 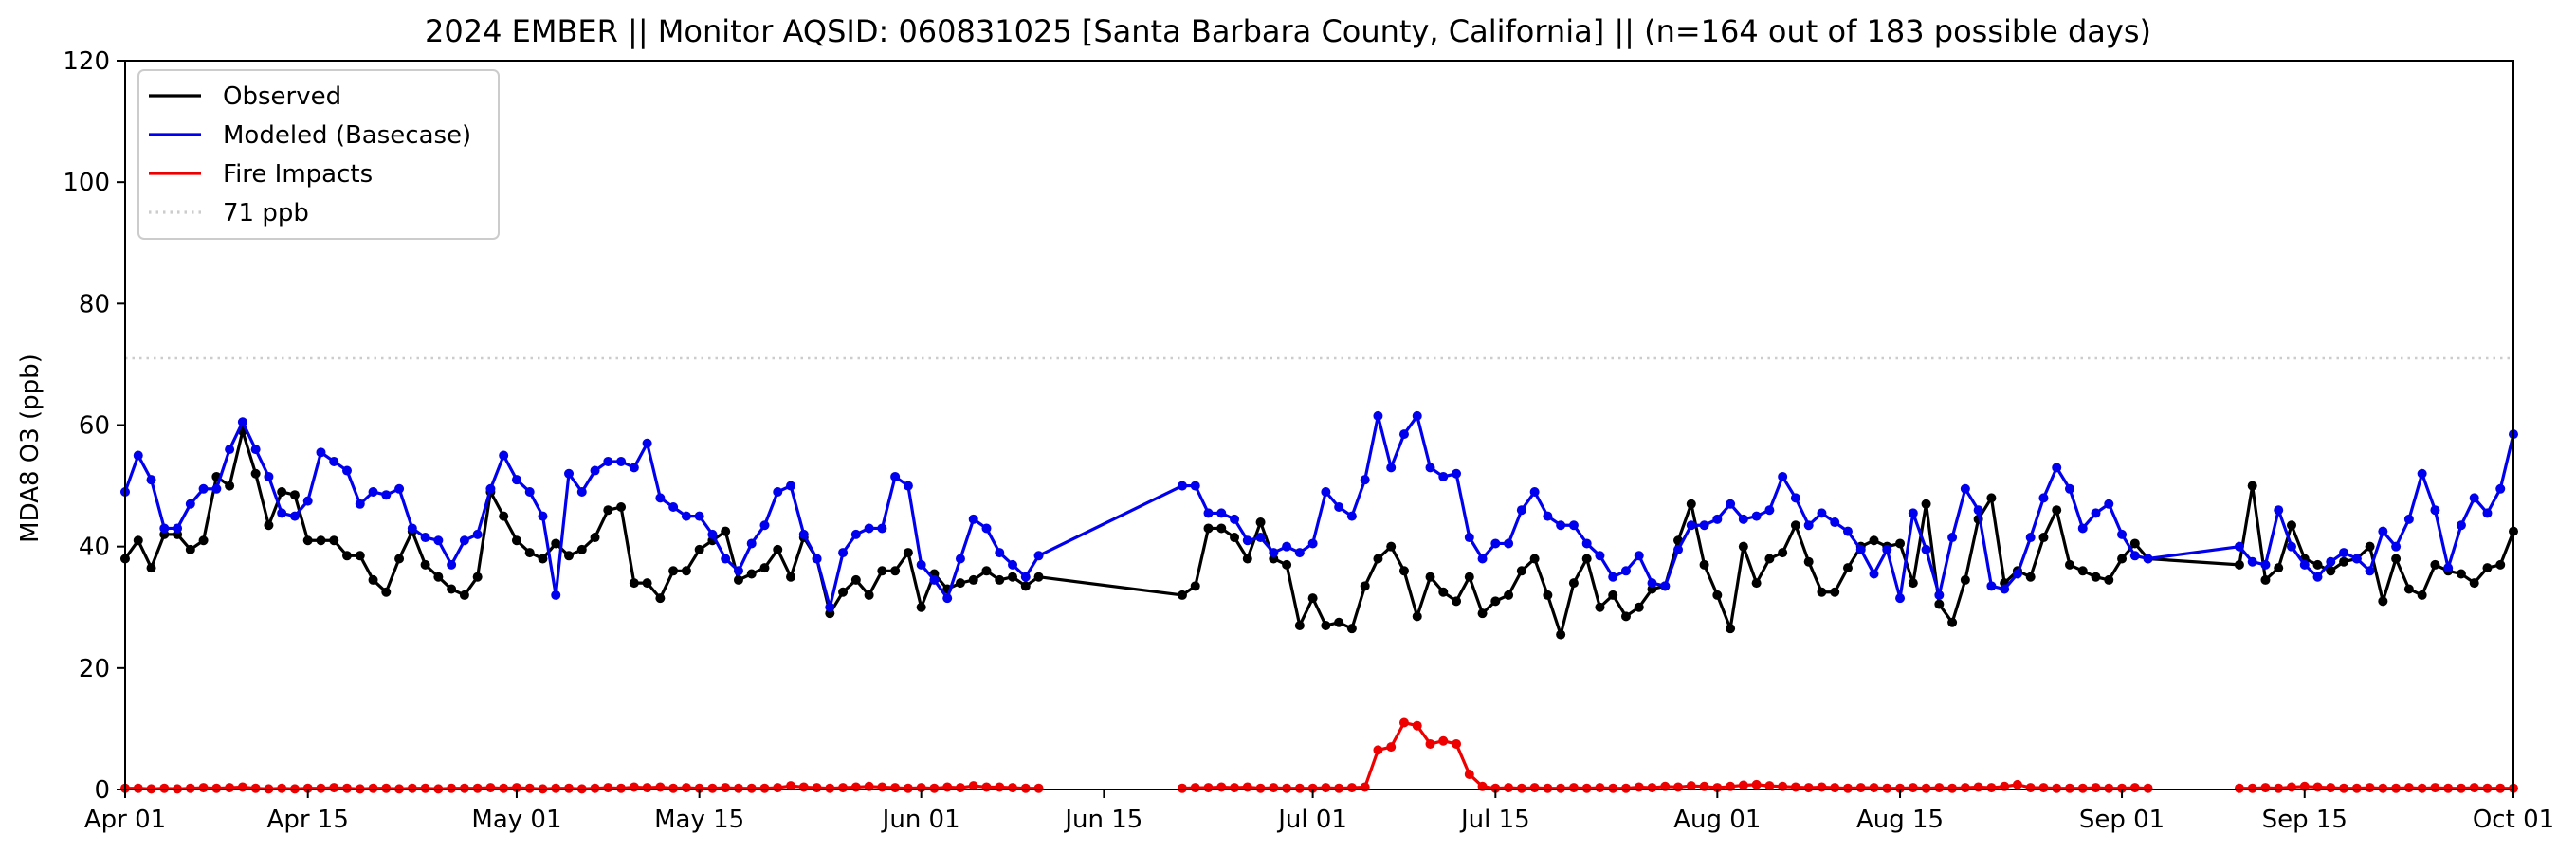 I want to click on x-tick-label: Jul 15, so click(x=1494, y=820).